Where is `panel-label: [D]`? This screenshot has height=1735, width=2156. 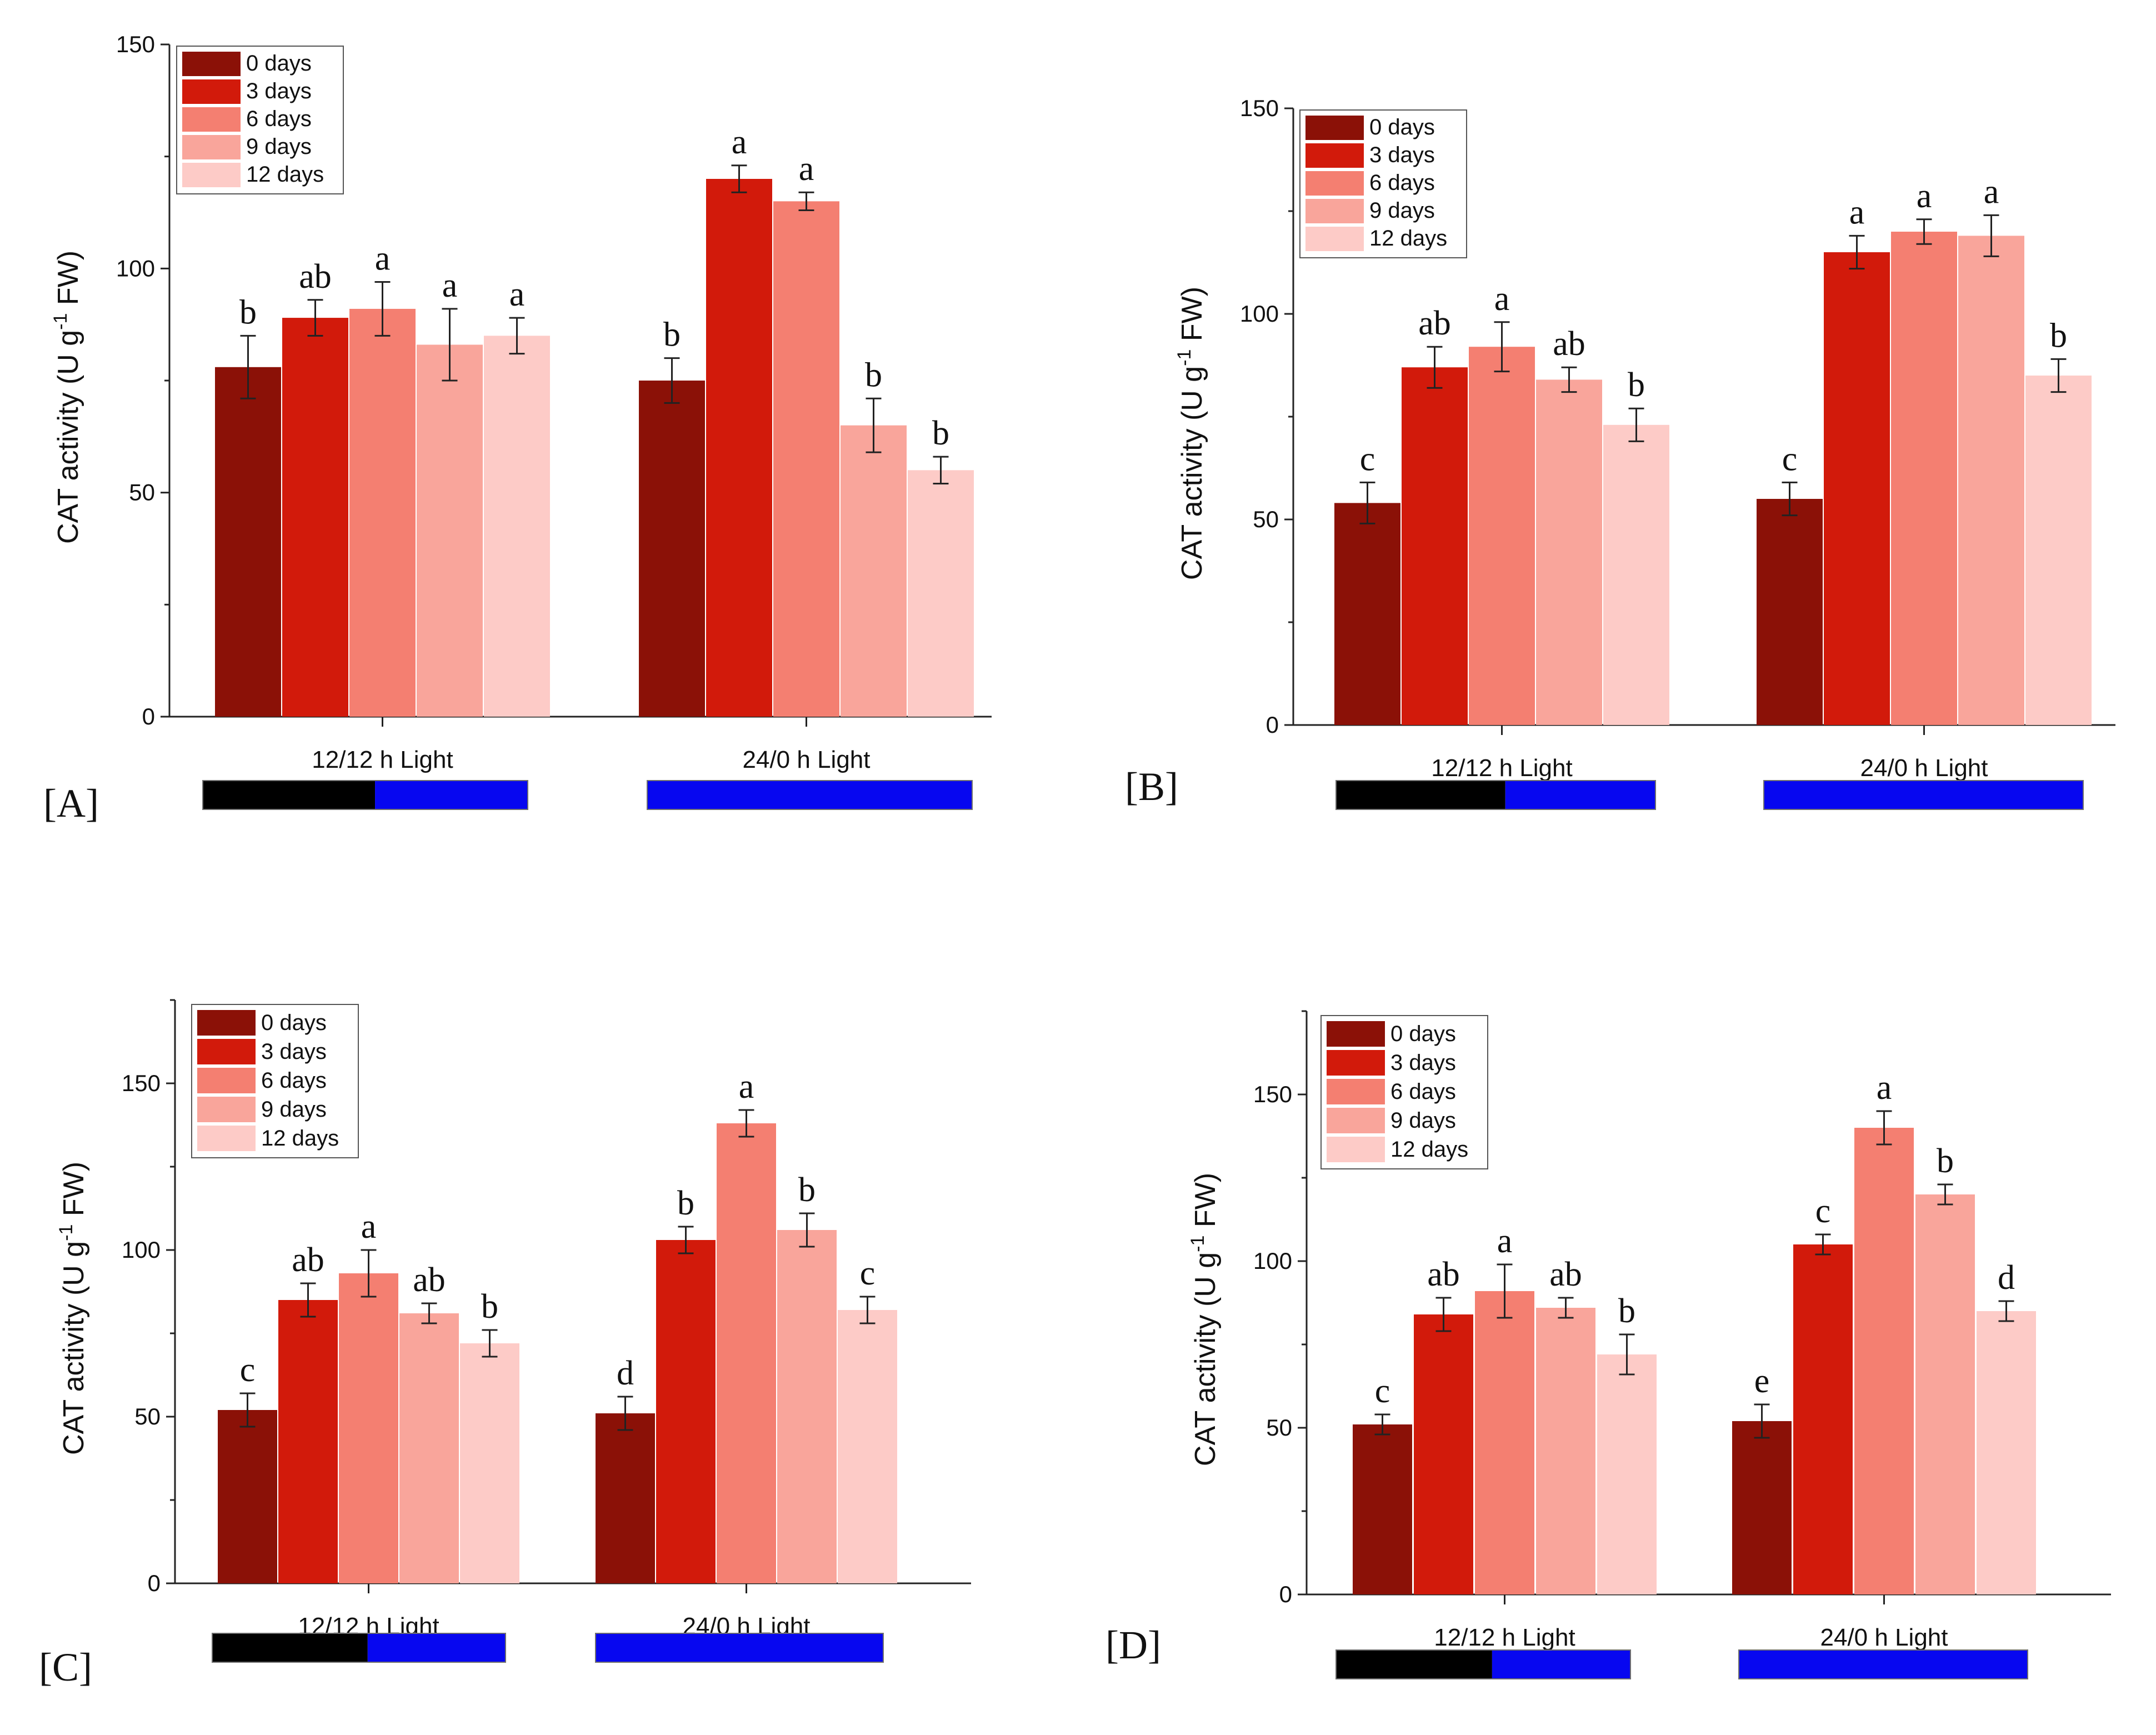
panel-label: [D] is located at coordinates (1133, 1645).